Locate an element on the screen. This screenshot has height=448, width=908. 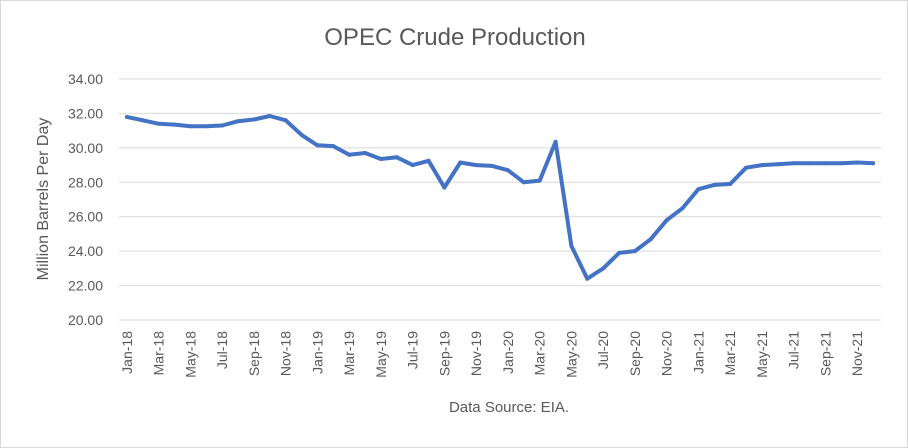
x-tick-label: Jul-19 is located at coordinates (413, 350).